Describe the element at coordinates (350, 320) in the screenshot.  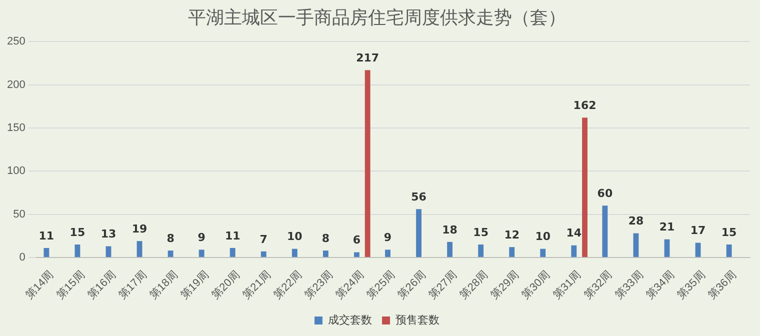
I see `legend-label: 成交套数` at that location.